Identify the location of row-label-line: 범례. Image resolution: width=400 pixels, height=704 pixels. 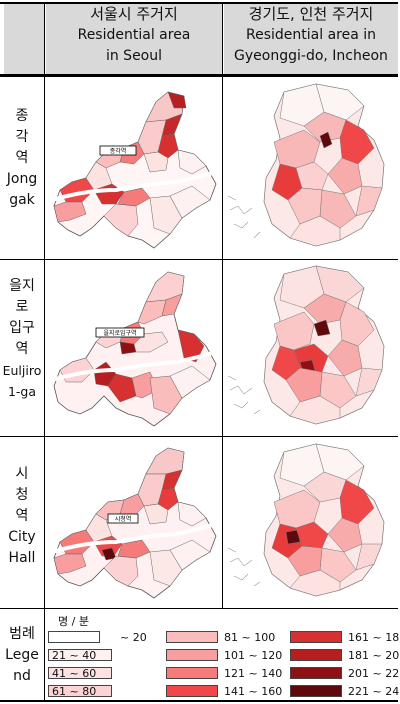
(22, 634).